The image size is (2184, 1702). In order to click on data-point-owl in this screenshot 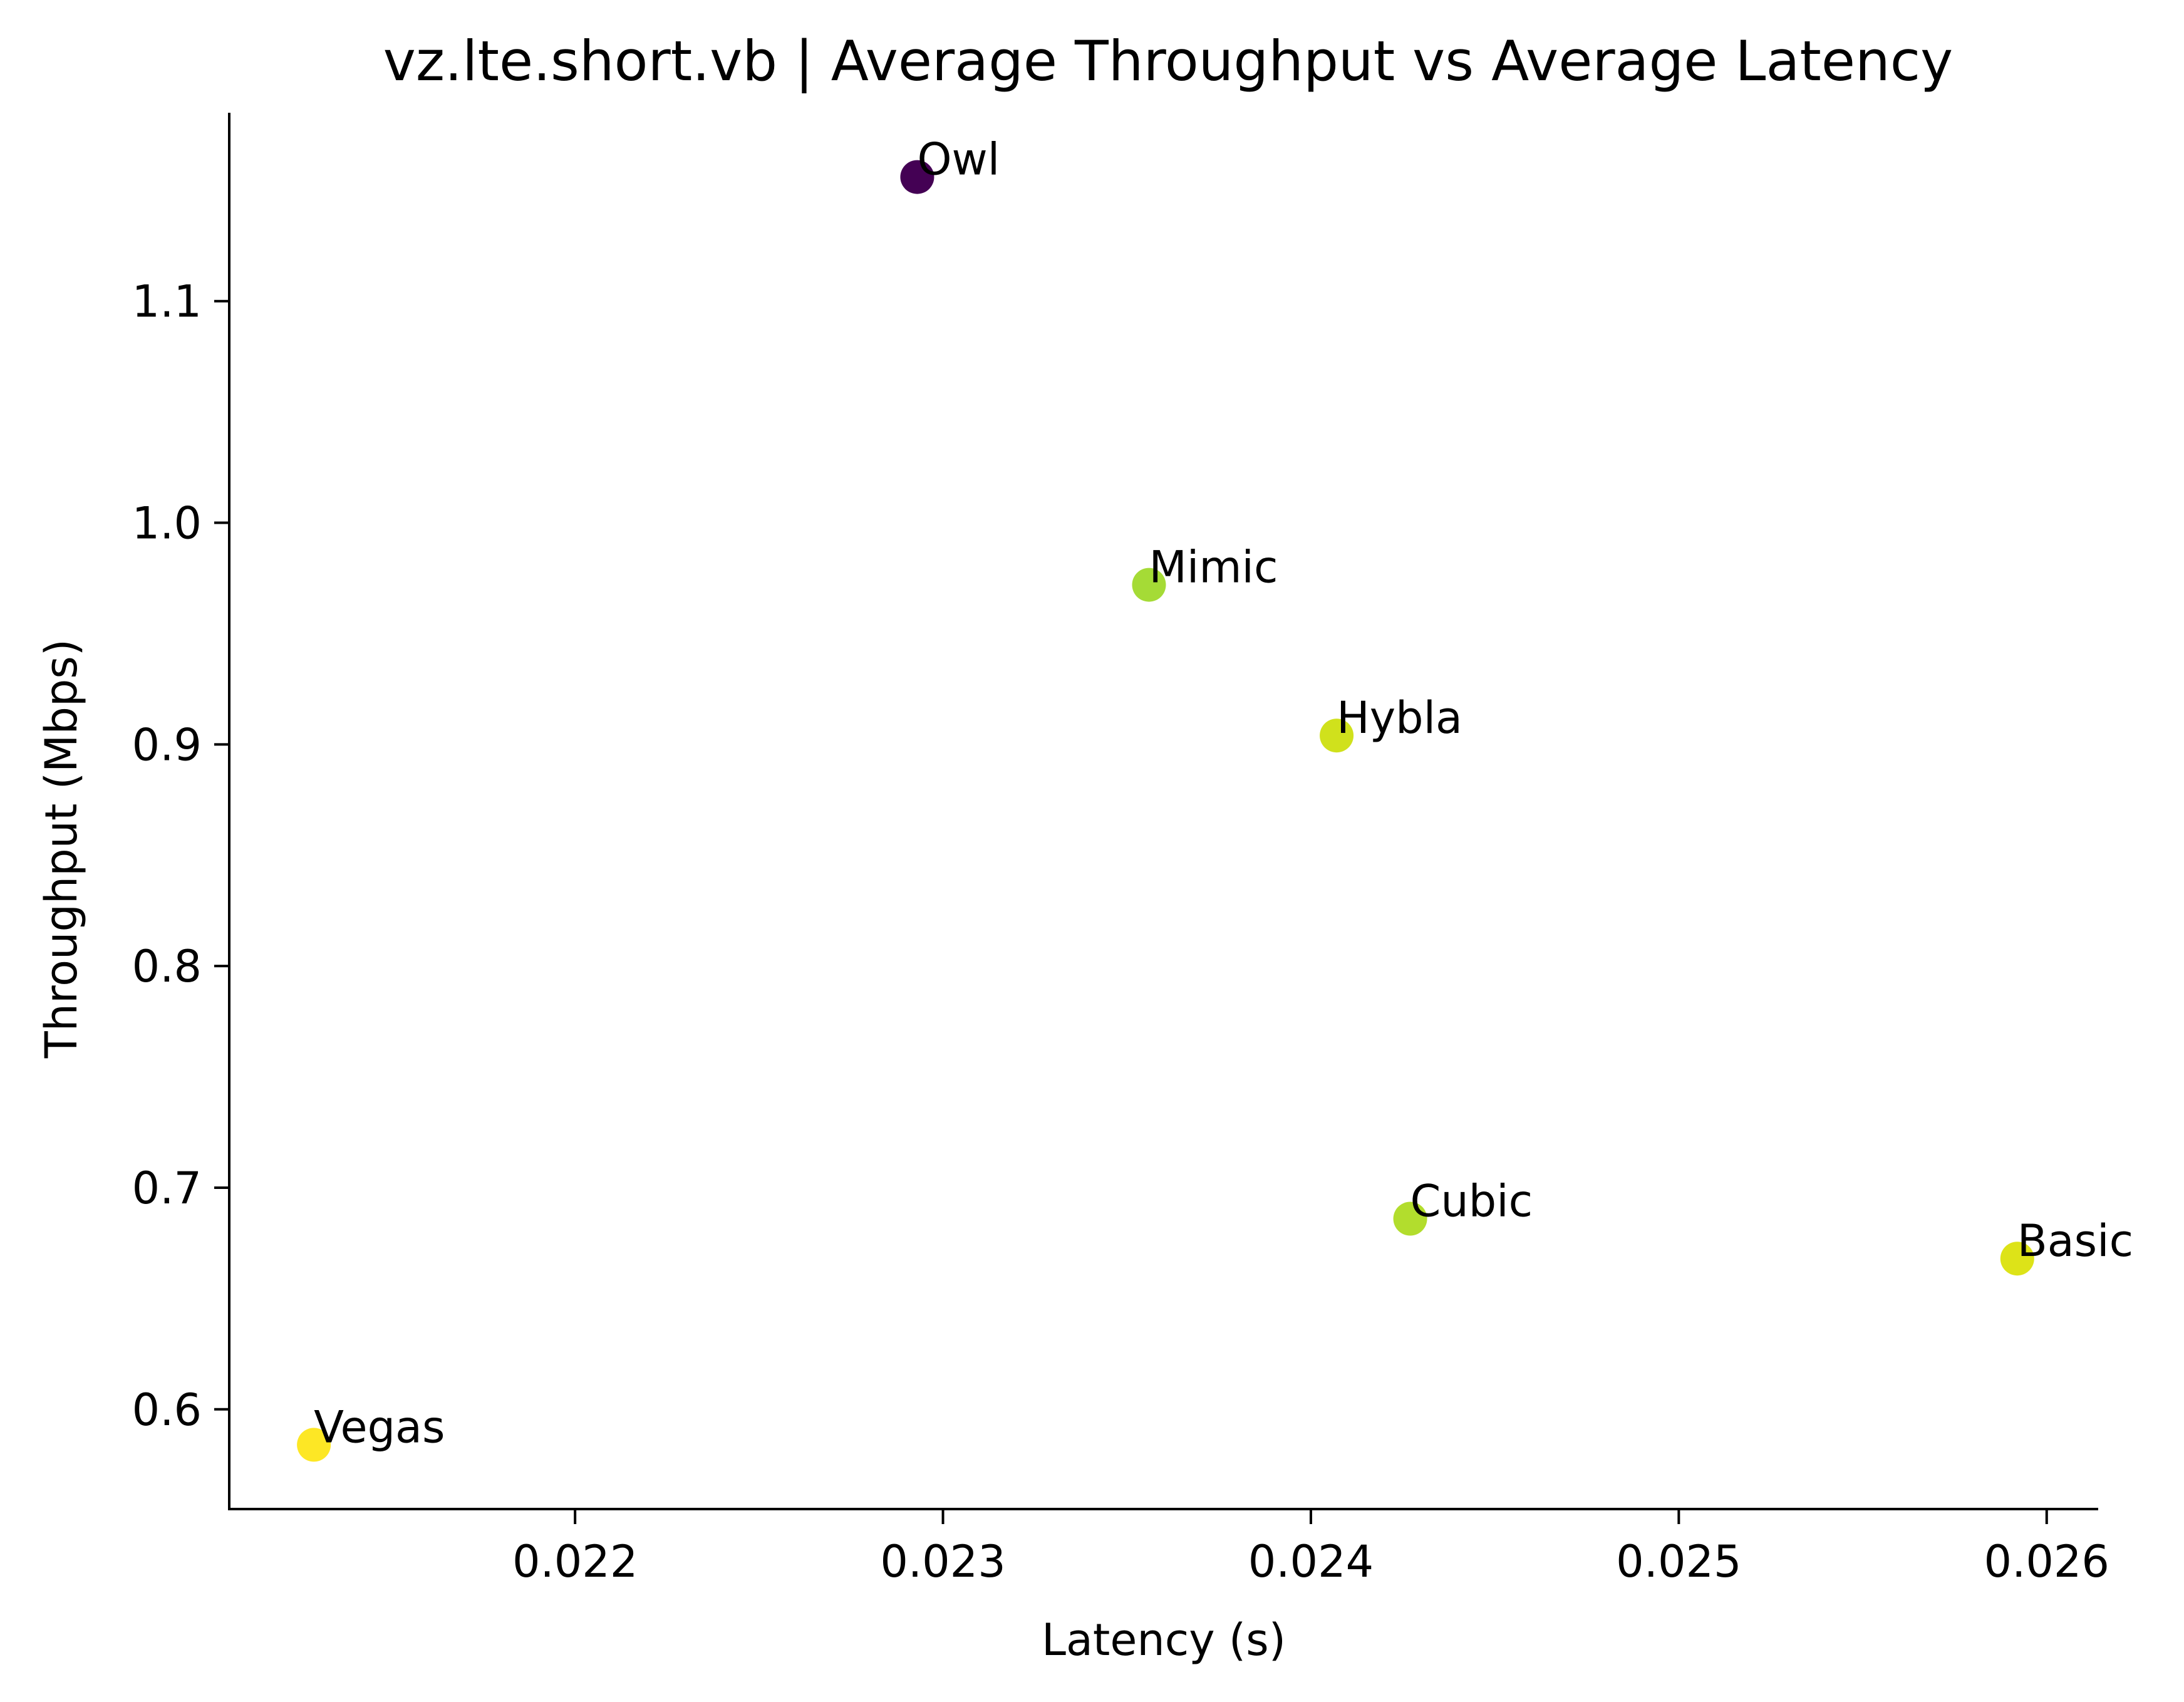, I will do `click(917, 177)`.